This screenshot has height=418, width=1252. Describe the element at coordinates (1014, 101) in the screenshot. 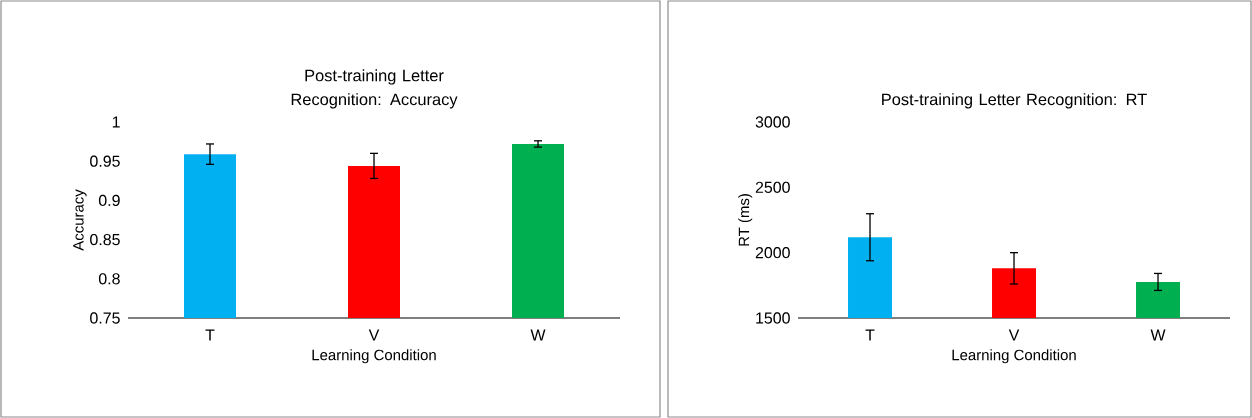

I see `chart-title: Post-training Letter Recognition: RT` at that location.